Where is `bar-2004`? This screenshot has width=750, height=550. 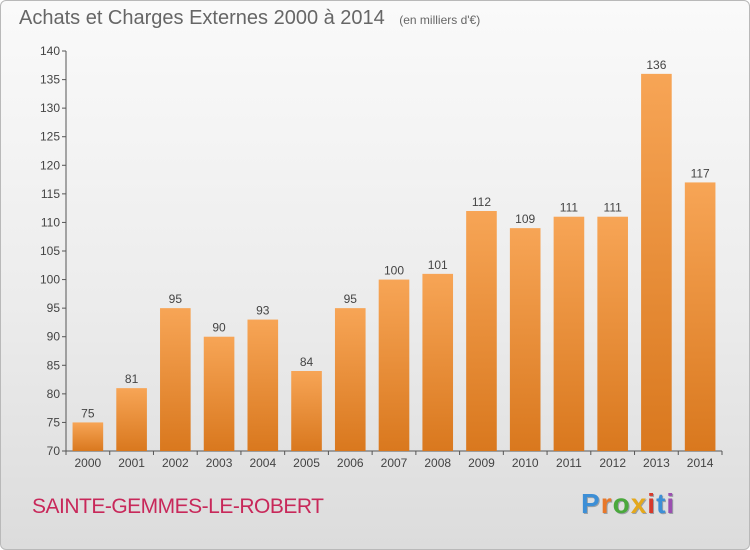 bar-2004 is located at coordinates (263, 385).